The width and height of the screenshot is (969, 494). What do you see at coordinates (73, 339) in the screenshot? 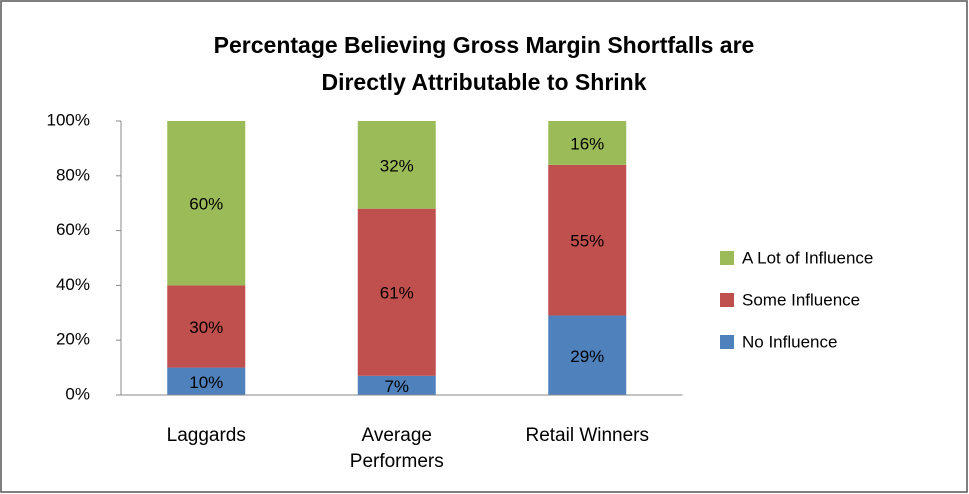
I see `y-tick-label: 20%` at bounding box center [73, 339].